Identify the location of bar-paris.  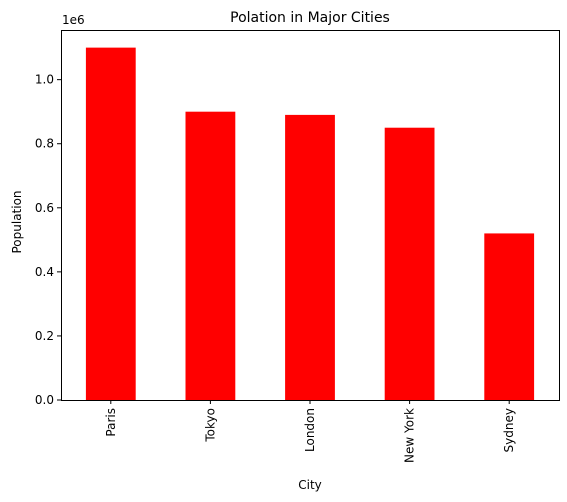
(110, 223).